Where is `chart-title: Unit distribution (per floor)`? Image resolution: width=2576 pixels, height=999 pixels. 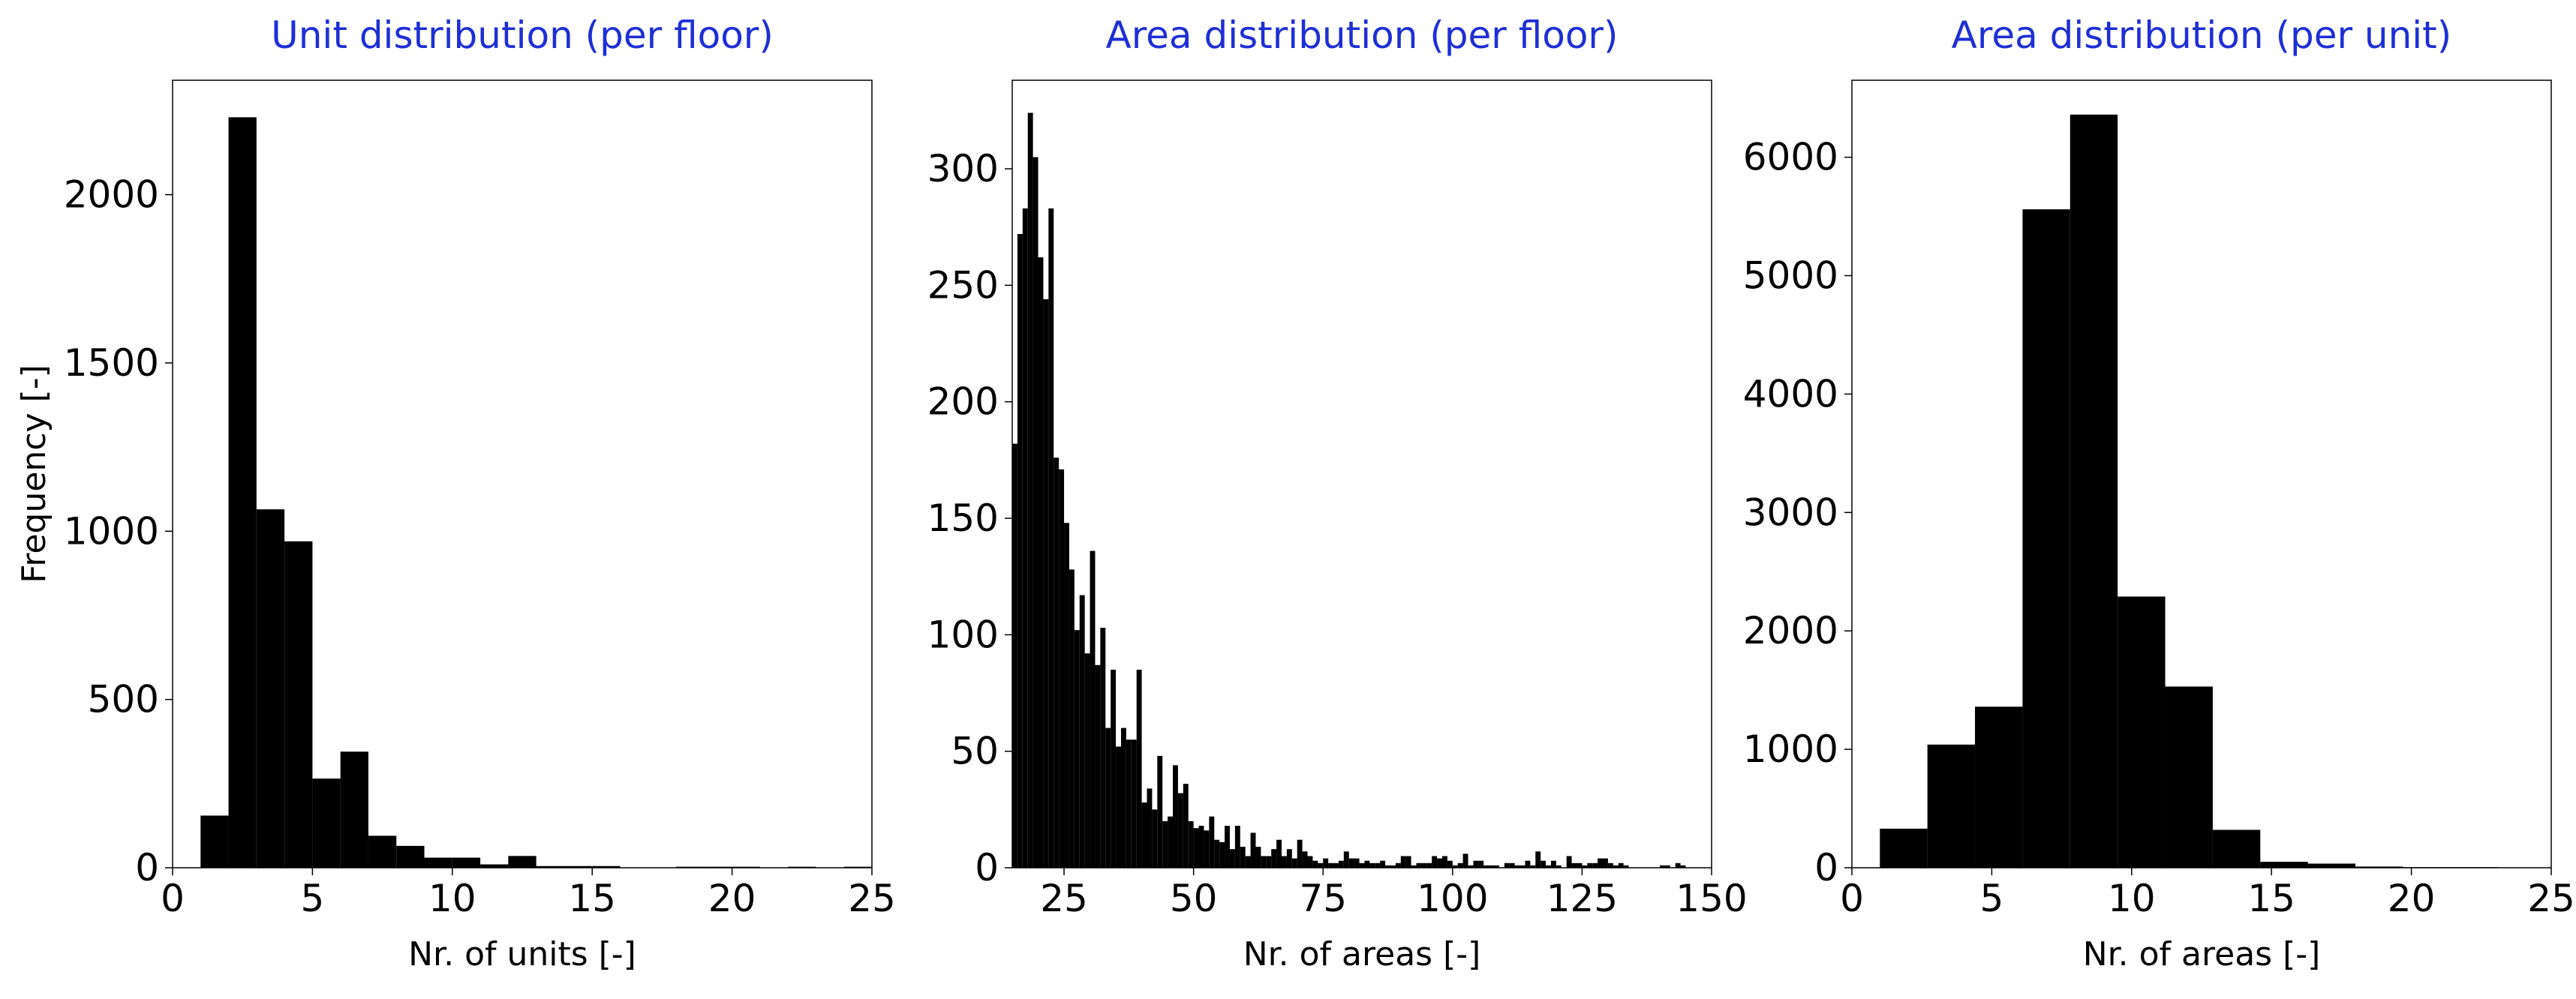 chart-title: Unit distribution (per floor) is located at coordinates (522, 35).